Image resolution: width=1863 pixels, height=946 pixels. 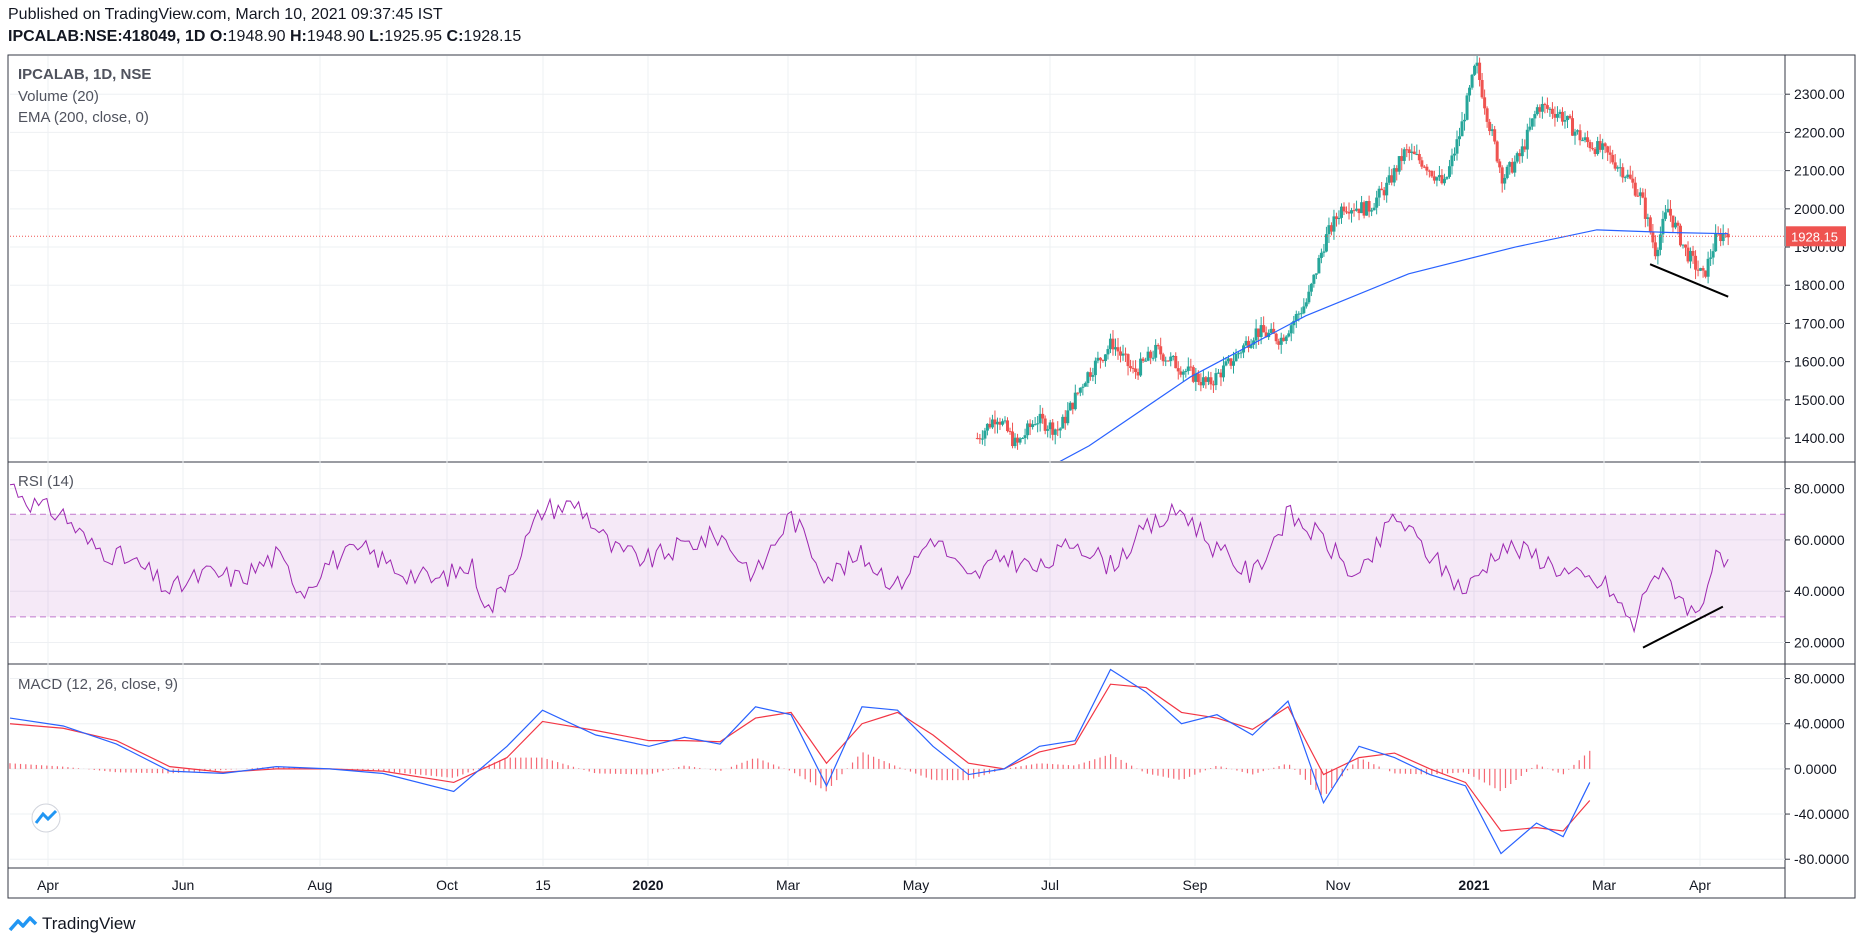 I want to click on x-tick-label: May, so click(x=916, y=885).